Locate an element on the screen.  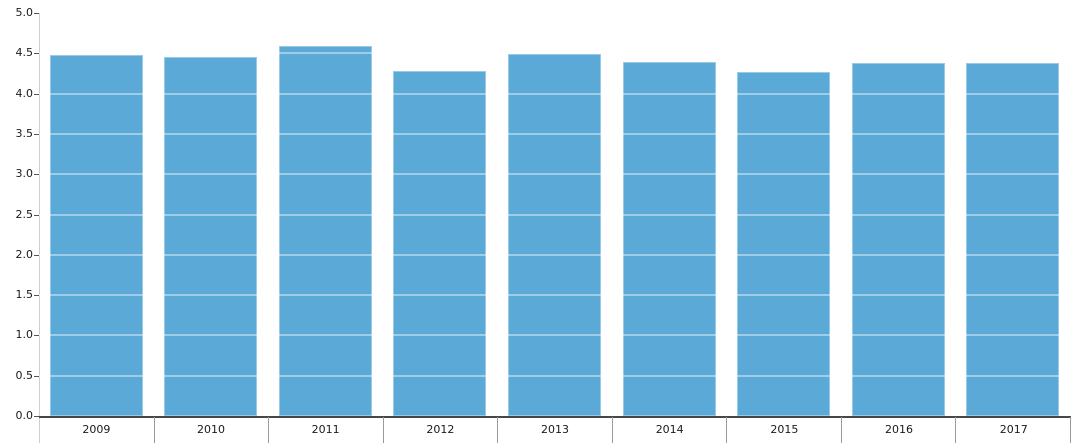
y-axis-tick-label: 2.0 is located at coordinates (24, 254).